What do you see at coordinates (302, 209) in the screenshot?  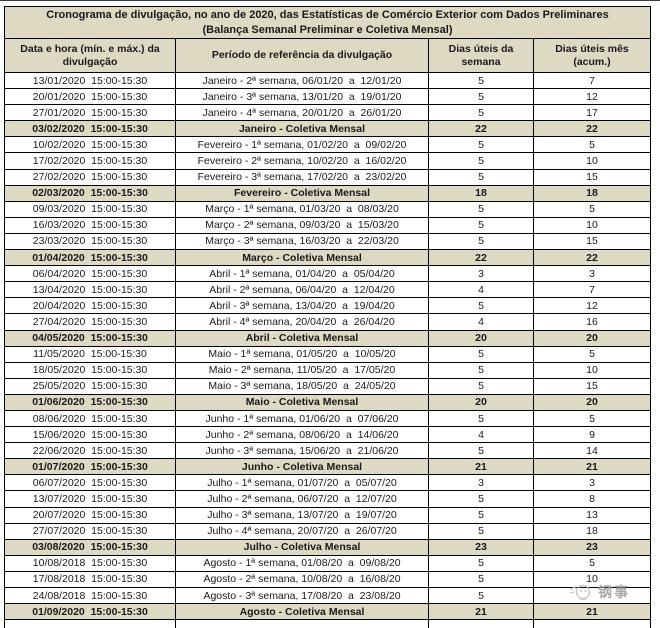 I see `cell-period: Março - 1ª semana, 01/03/20 a 08/03/20` at bounding box center [302, 209].